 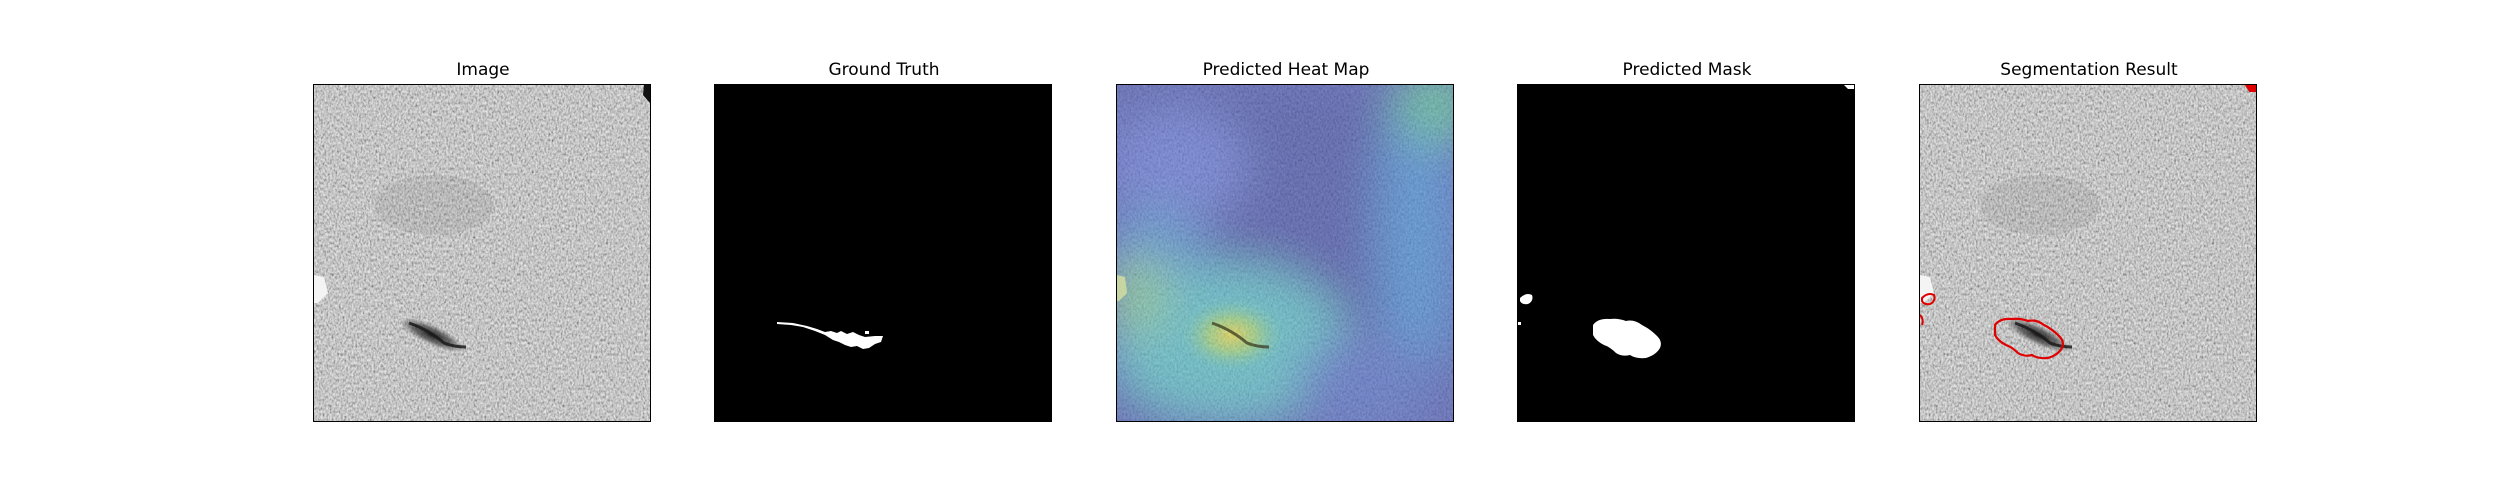 I want to click on ground-truth-region, so click(x=830, y=335).